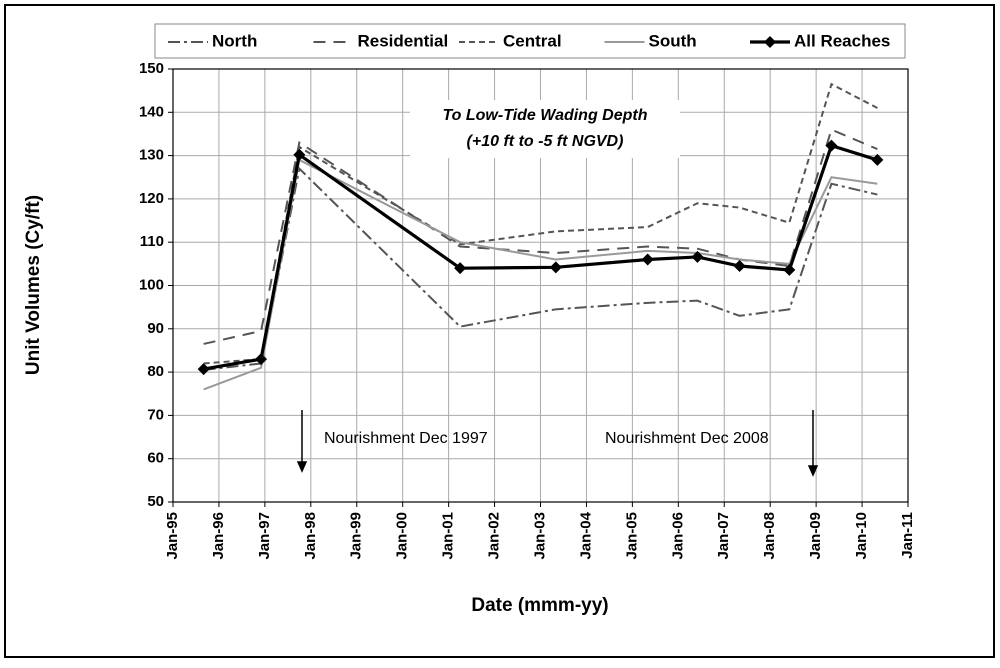 The height and width of the screenshot is (668, 1000). I want to click on annotation: Nourishment Dec 2008, so click(687, 438).